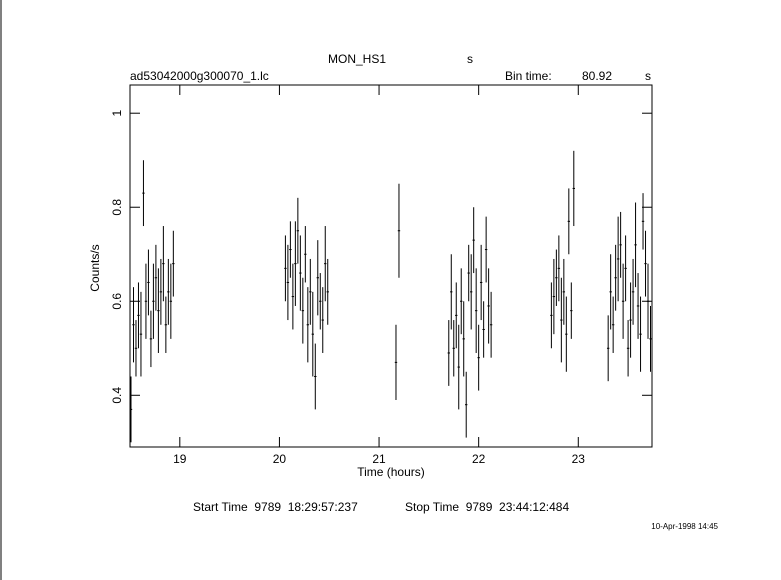 The image size is (781, 580). I want to click on stop-time: Stop Time 9789 23:44:12:484, so click(487, 507).